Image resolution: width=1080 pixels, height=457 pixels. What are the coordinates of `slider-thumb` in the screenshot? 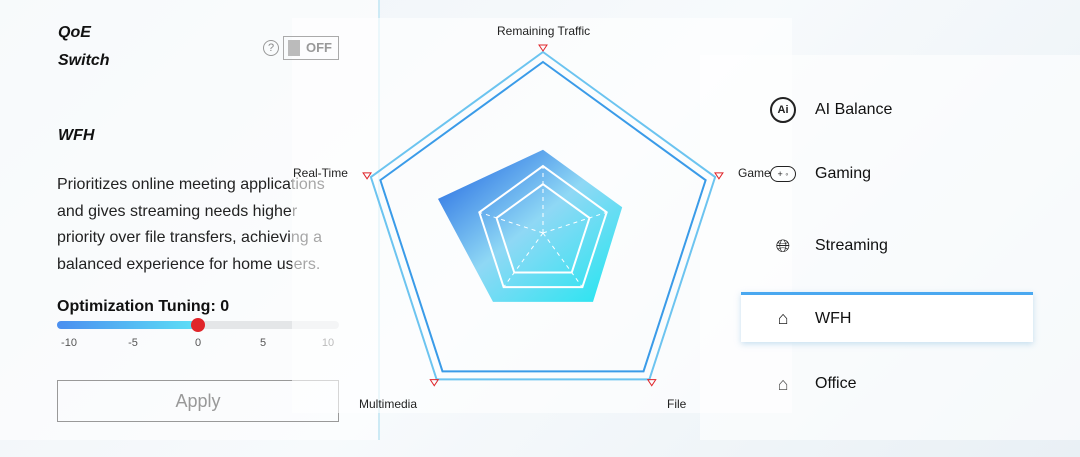 It's located at (198, 325).